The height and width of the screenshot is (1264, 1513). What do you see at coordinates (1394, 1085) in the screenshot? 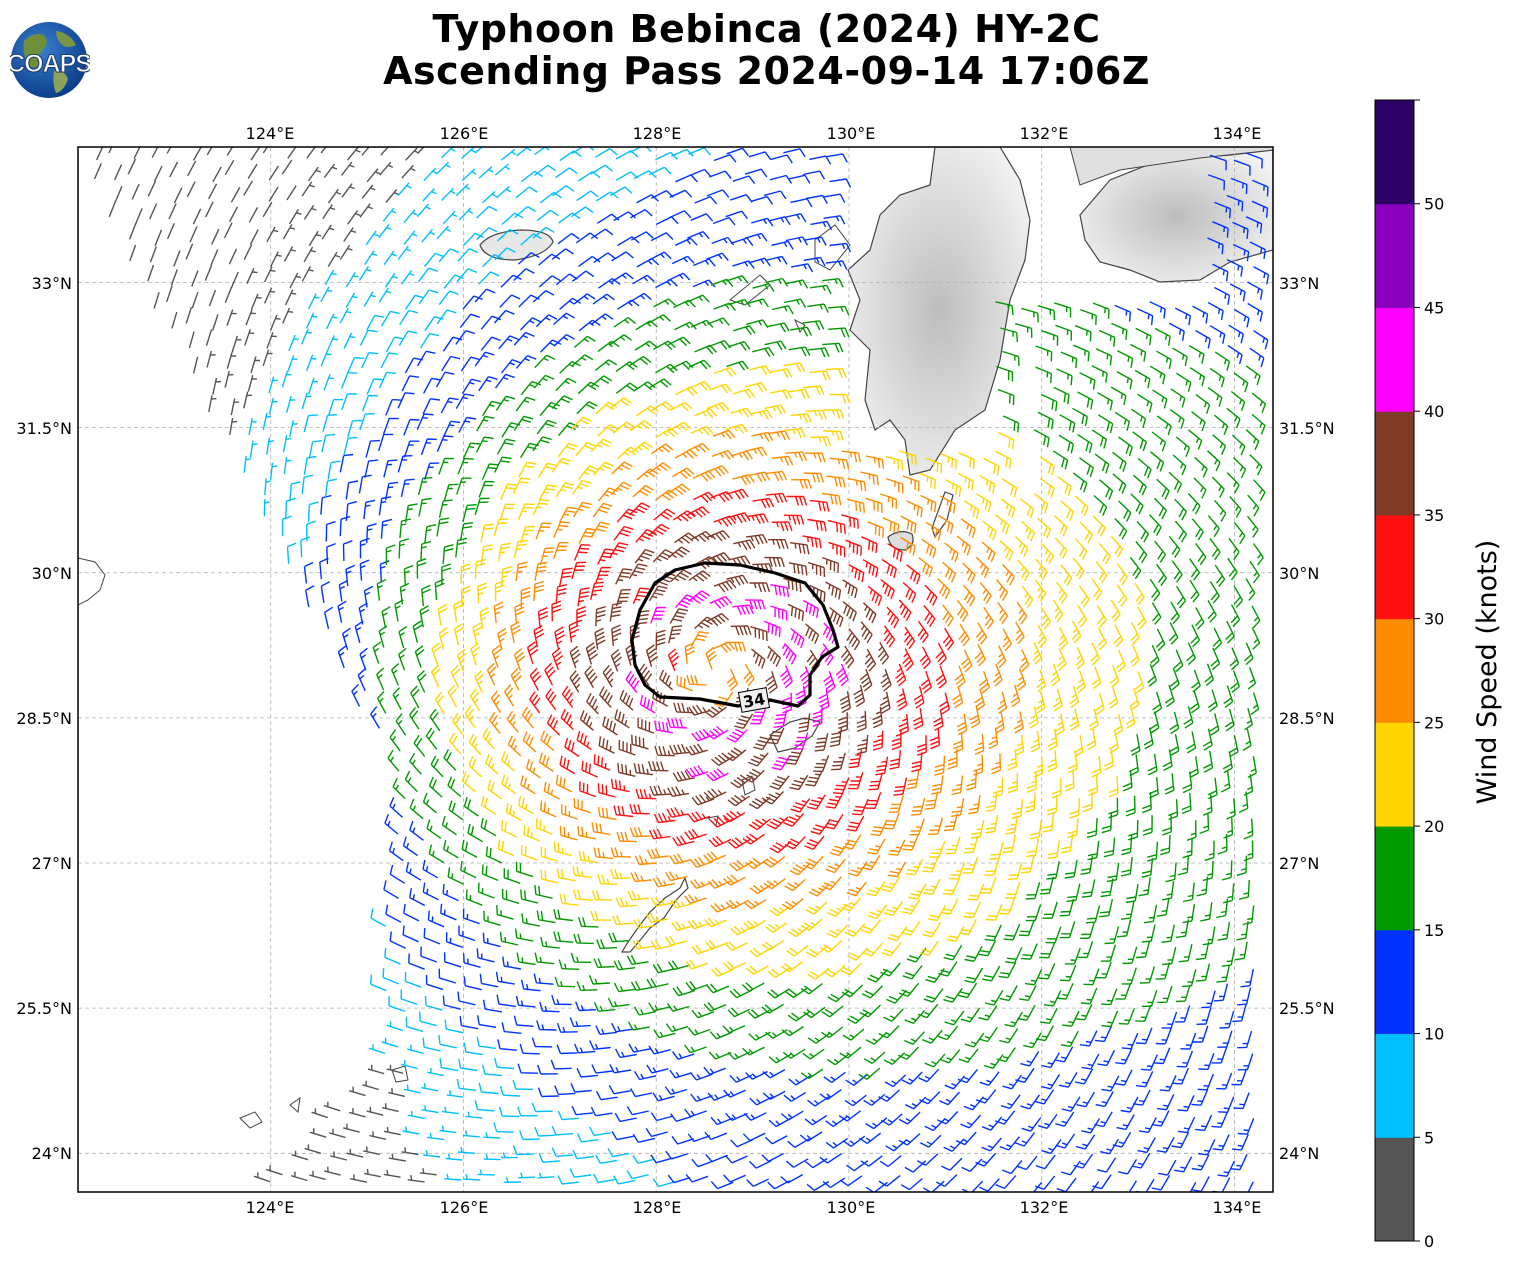
I see `colorbar-segment` at bounding box center [1394, 1085].